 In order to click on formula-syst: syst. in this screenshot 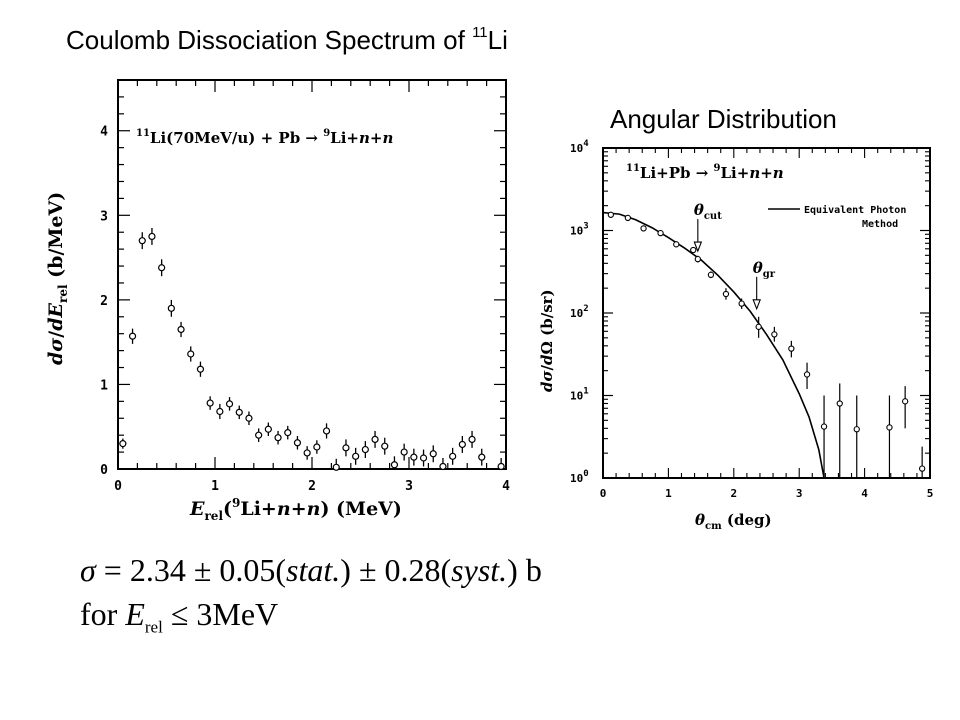, I will do `click(479, 570)`.